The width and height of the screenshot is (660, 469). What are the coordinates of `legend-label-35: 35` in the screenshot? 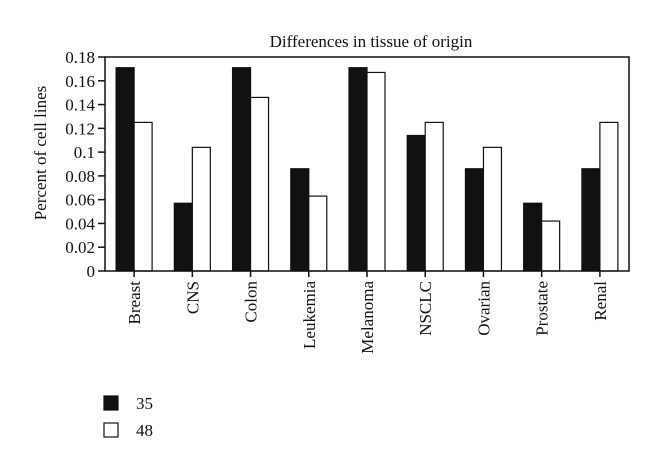 It's located at (144, 403).